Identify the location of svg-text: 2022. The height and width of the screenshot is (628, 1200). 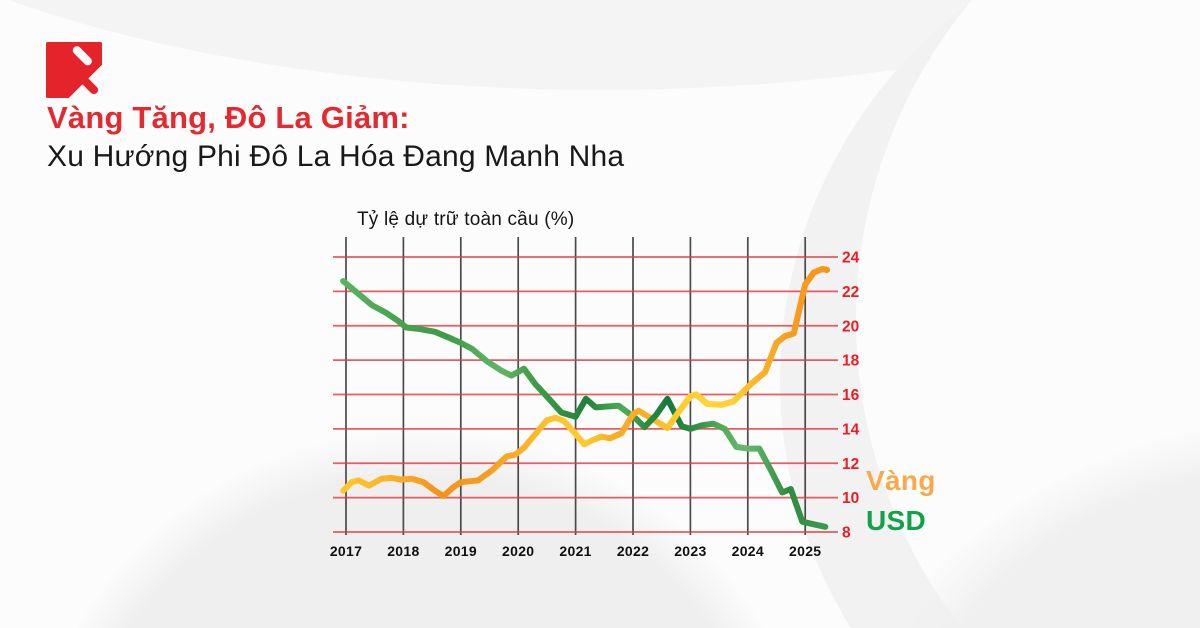
(633, 551).